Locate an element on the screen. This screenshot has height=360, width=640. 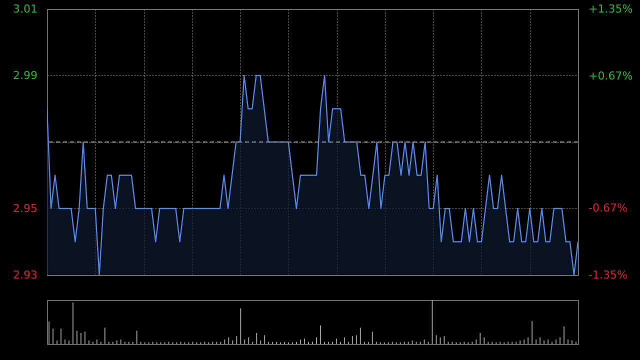
y-tick-label: 3.01 is located at coordinates (25, 9).